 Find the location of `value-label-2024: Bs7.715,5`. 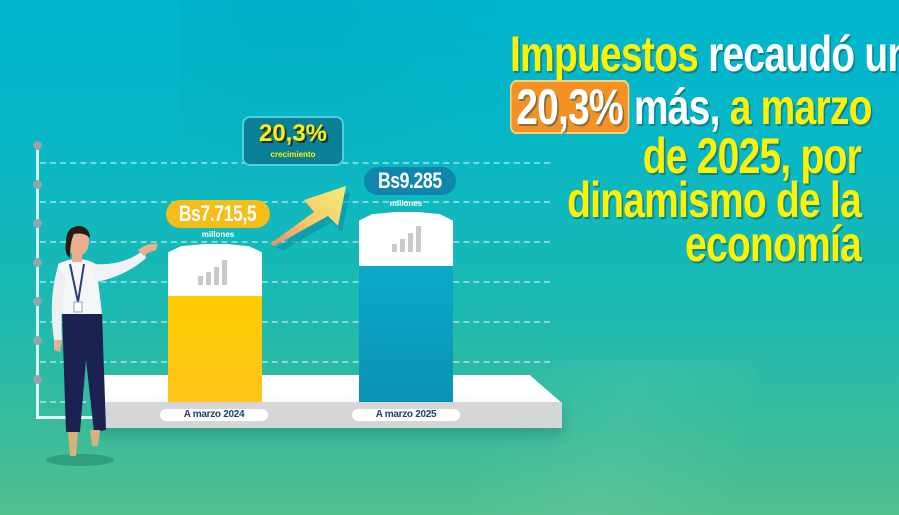

value-label-2024: Bs7.715,5 is located at coordinates (218, 213).